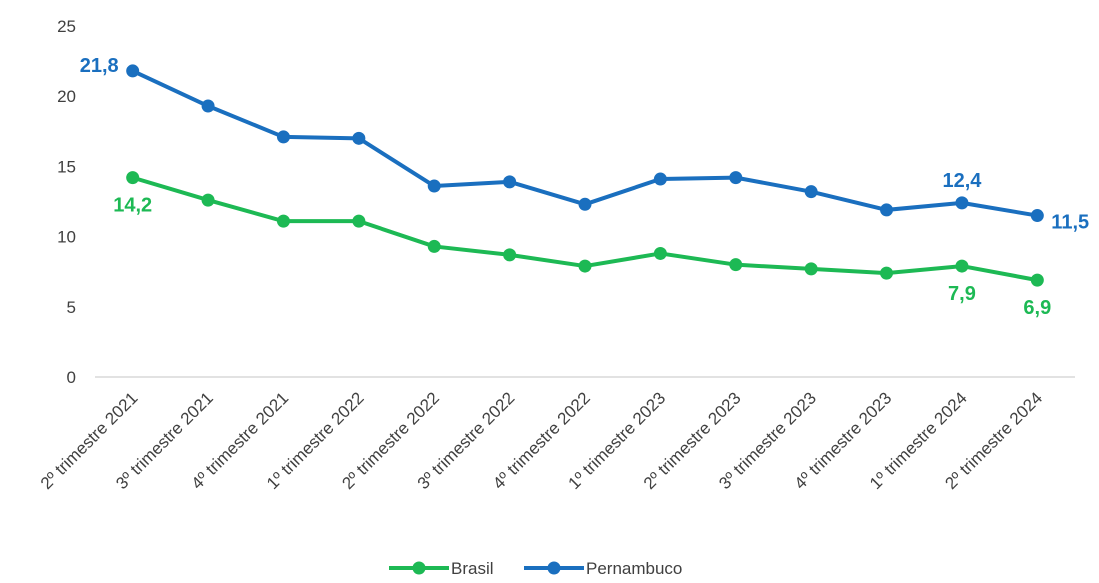  What do you see at coordinates (962, 294) in the screenshot?
I see `data-label-brasil: 7,9` at bounding box center [962, 294].